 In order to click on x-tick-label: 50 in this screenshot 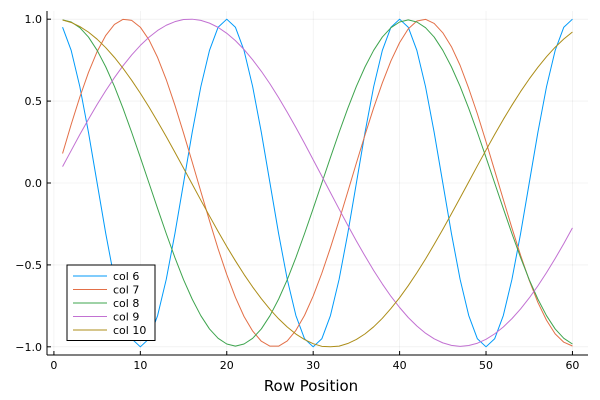, I will do `click(486, 365)`.